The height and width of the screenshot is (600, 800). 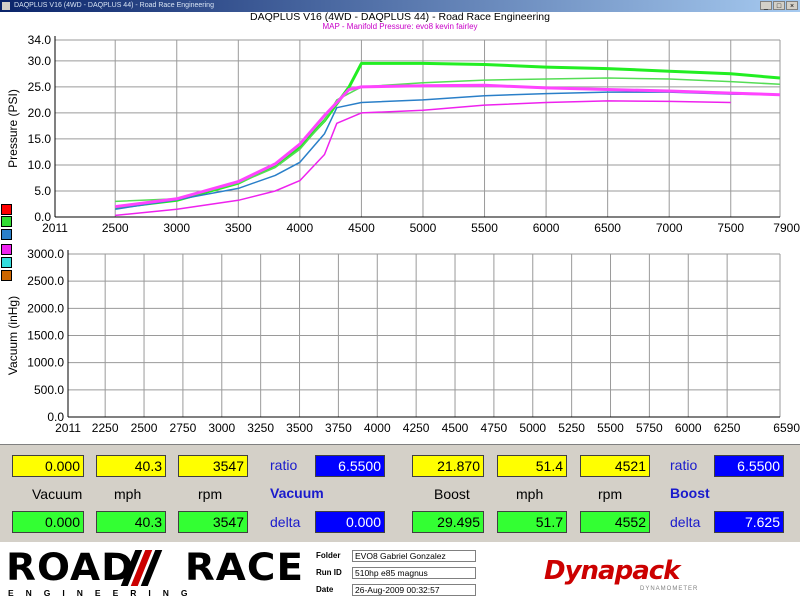 I want to click on x-tick-label: 7900, so click(x=786, y=228).